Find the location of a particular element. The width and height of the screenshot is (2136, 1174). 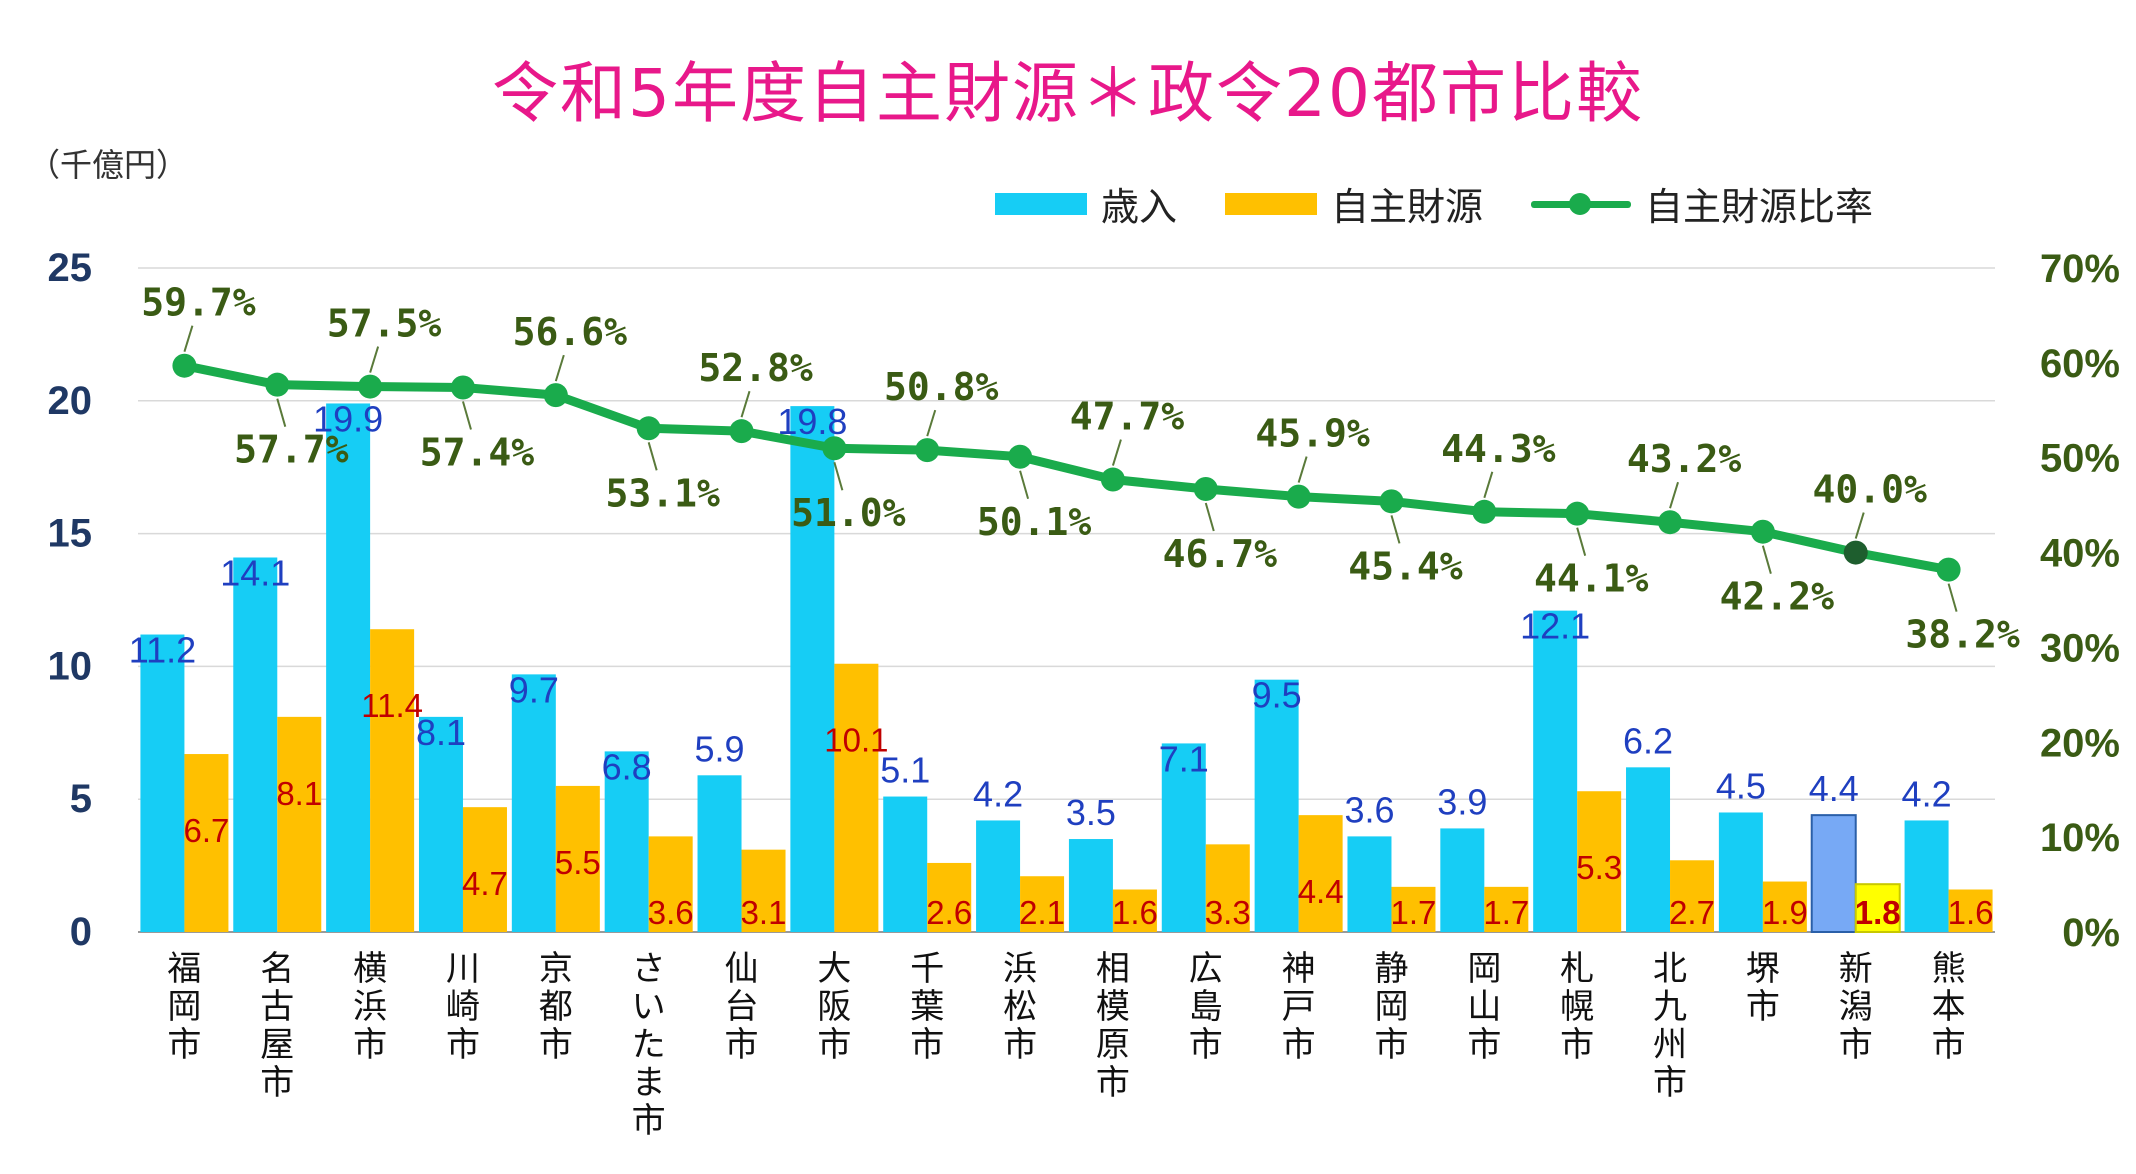

category-label: 静岡市 is located at coordinates (1391, 1007).